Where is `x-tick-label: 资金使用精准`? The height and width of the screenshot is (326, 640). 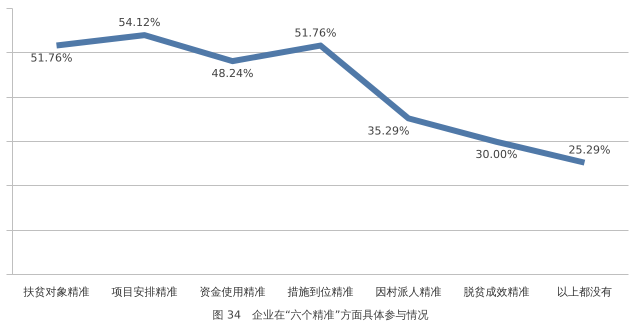
x-tick-label: 资金使用精准 is located at coordinates (233, 292).